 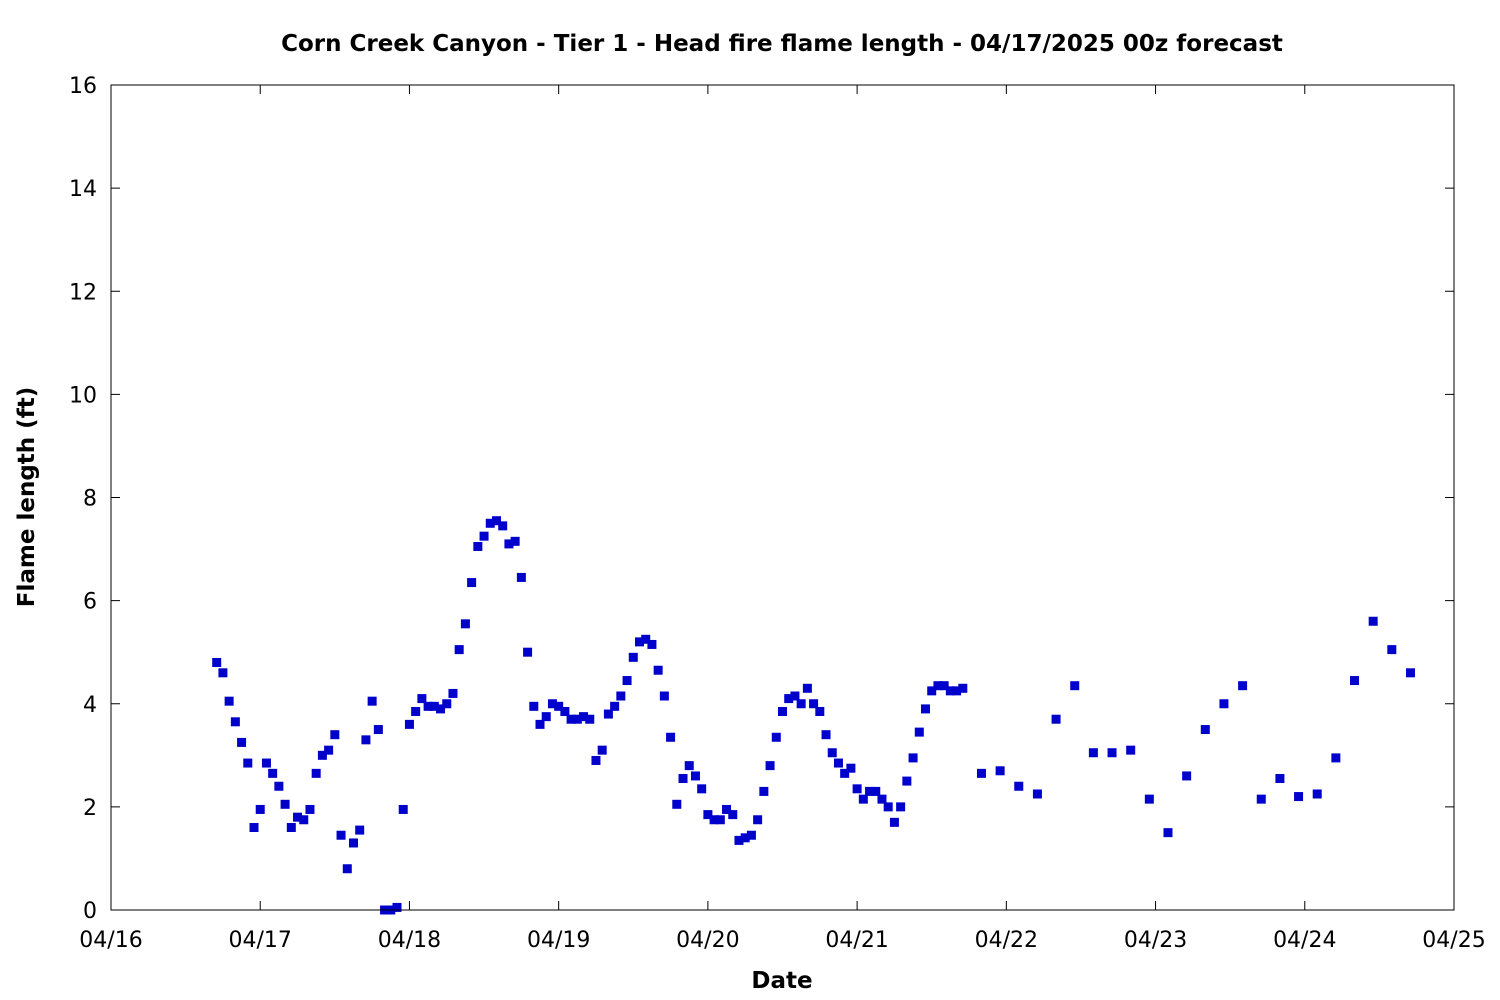 What do you see at coordinates (1453, 940) in the screenshot?
I see `x-tick-label: 04/25` at bounding box center [1453, 940].